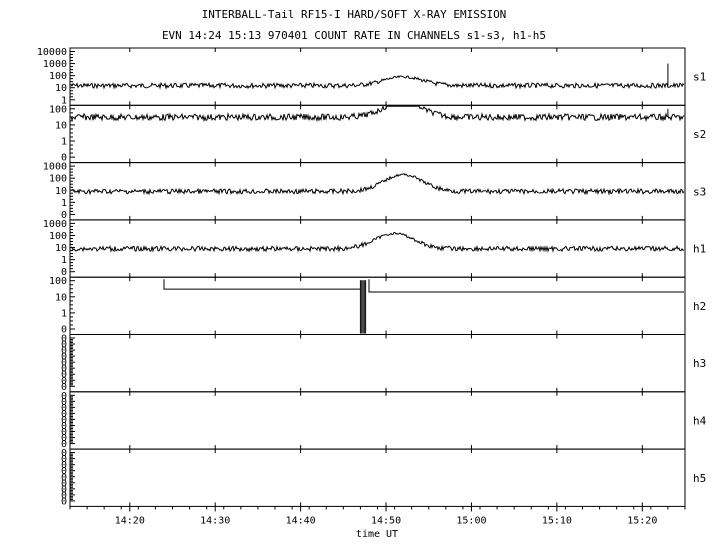 The width and height of the screenshot is (720, 550). I want to click on channel-label-s2: s2, so click(699, 134).